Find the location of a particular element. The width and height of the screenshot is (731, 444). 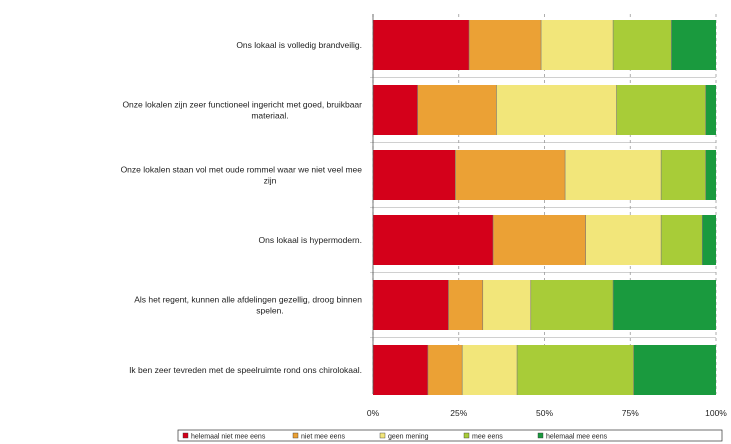

category-label-line: Ons lokaal is volledig brandveilig. is located at coordinates (299, 45).